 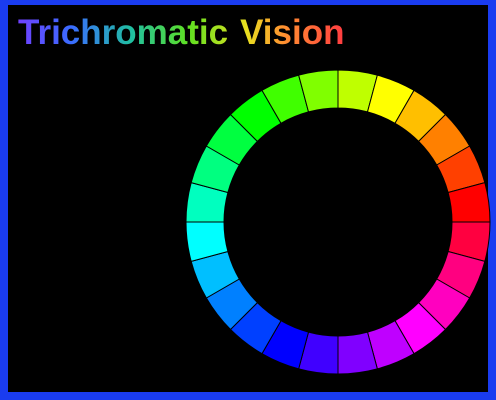 What do you see at coordinates (292, 32) in the screenshot?
I see `title-second-word: Vision` at bounding box center [292, 32].